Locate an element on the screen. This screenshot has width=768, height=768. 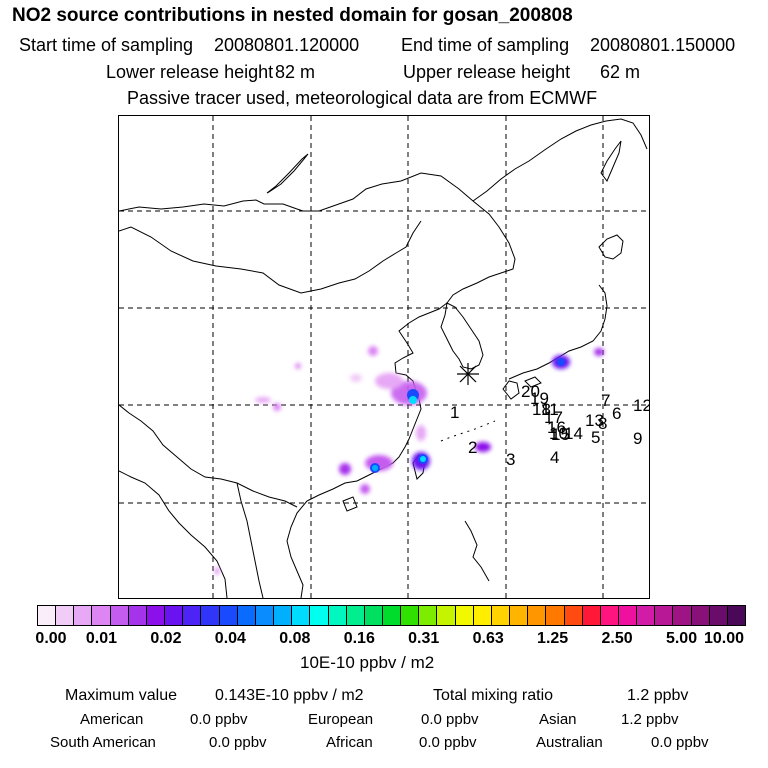
point-label: 5 is located at coordinates (595, 437).